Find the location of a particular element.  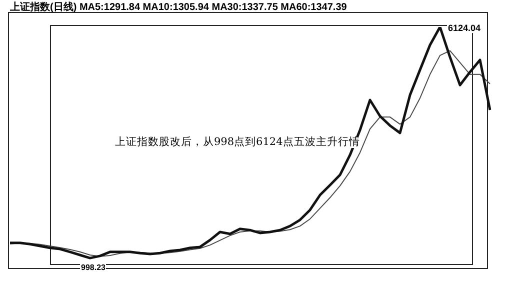

chart-title: 上证指数(日线) MA5:1291.84 MA10:1305.94 MA30:1337.75 MA60:1347.39 is located at coordinates (178, 7).